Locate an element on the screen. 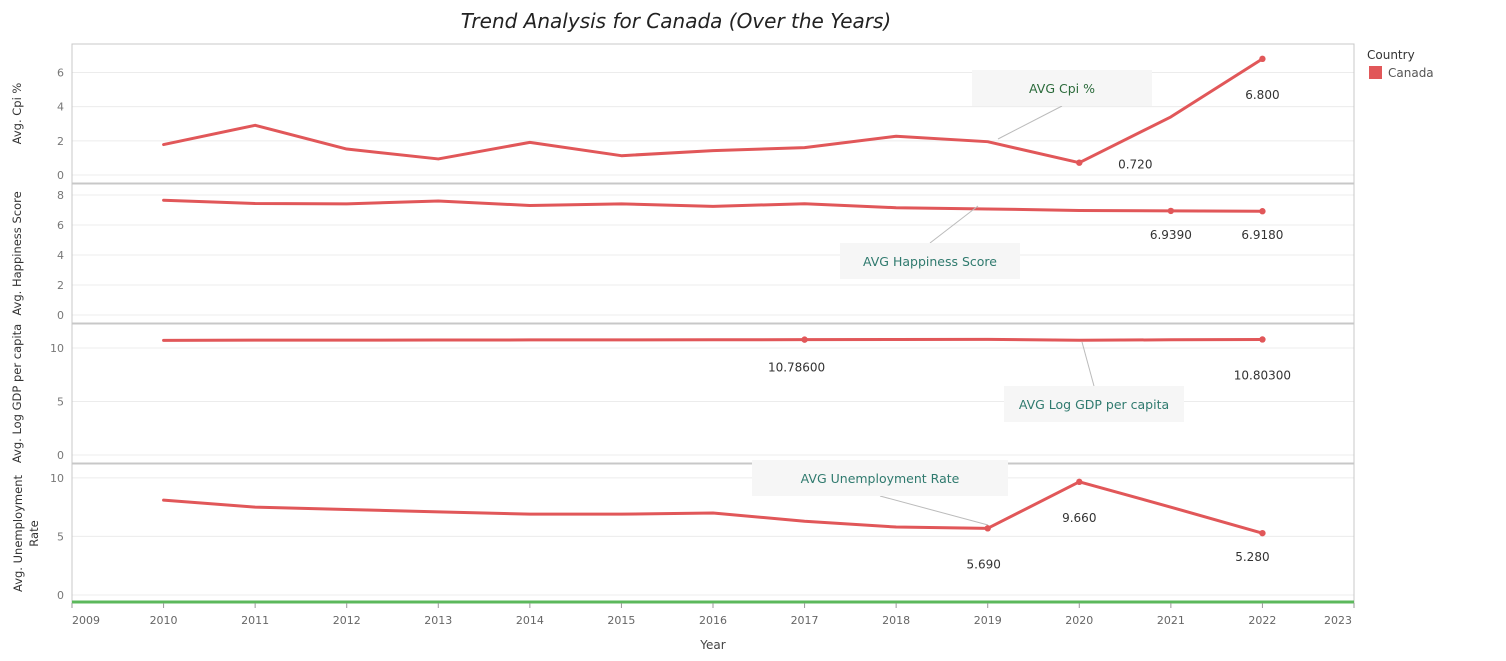 The height and width of the screenshot is (661, 1506). data-label: 6.9390 is located at coordinates (1171, 235).